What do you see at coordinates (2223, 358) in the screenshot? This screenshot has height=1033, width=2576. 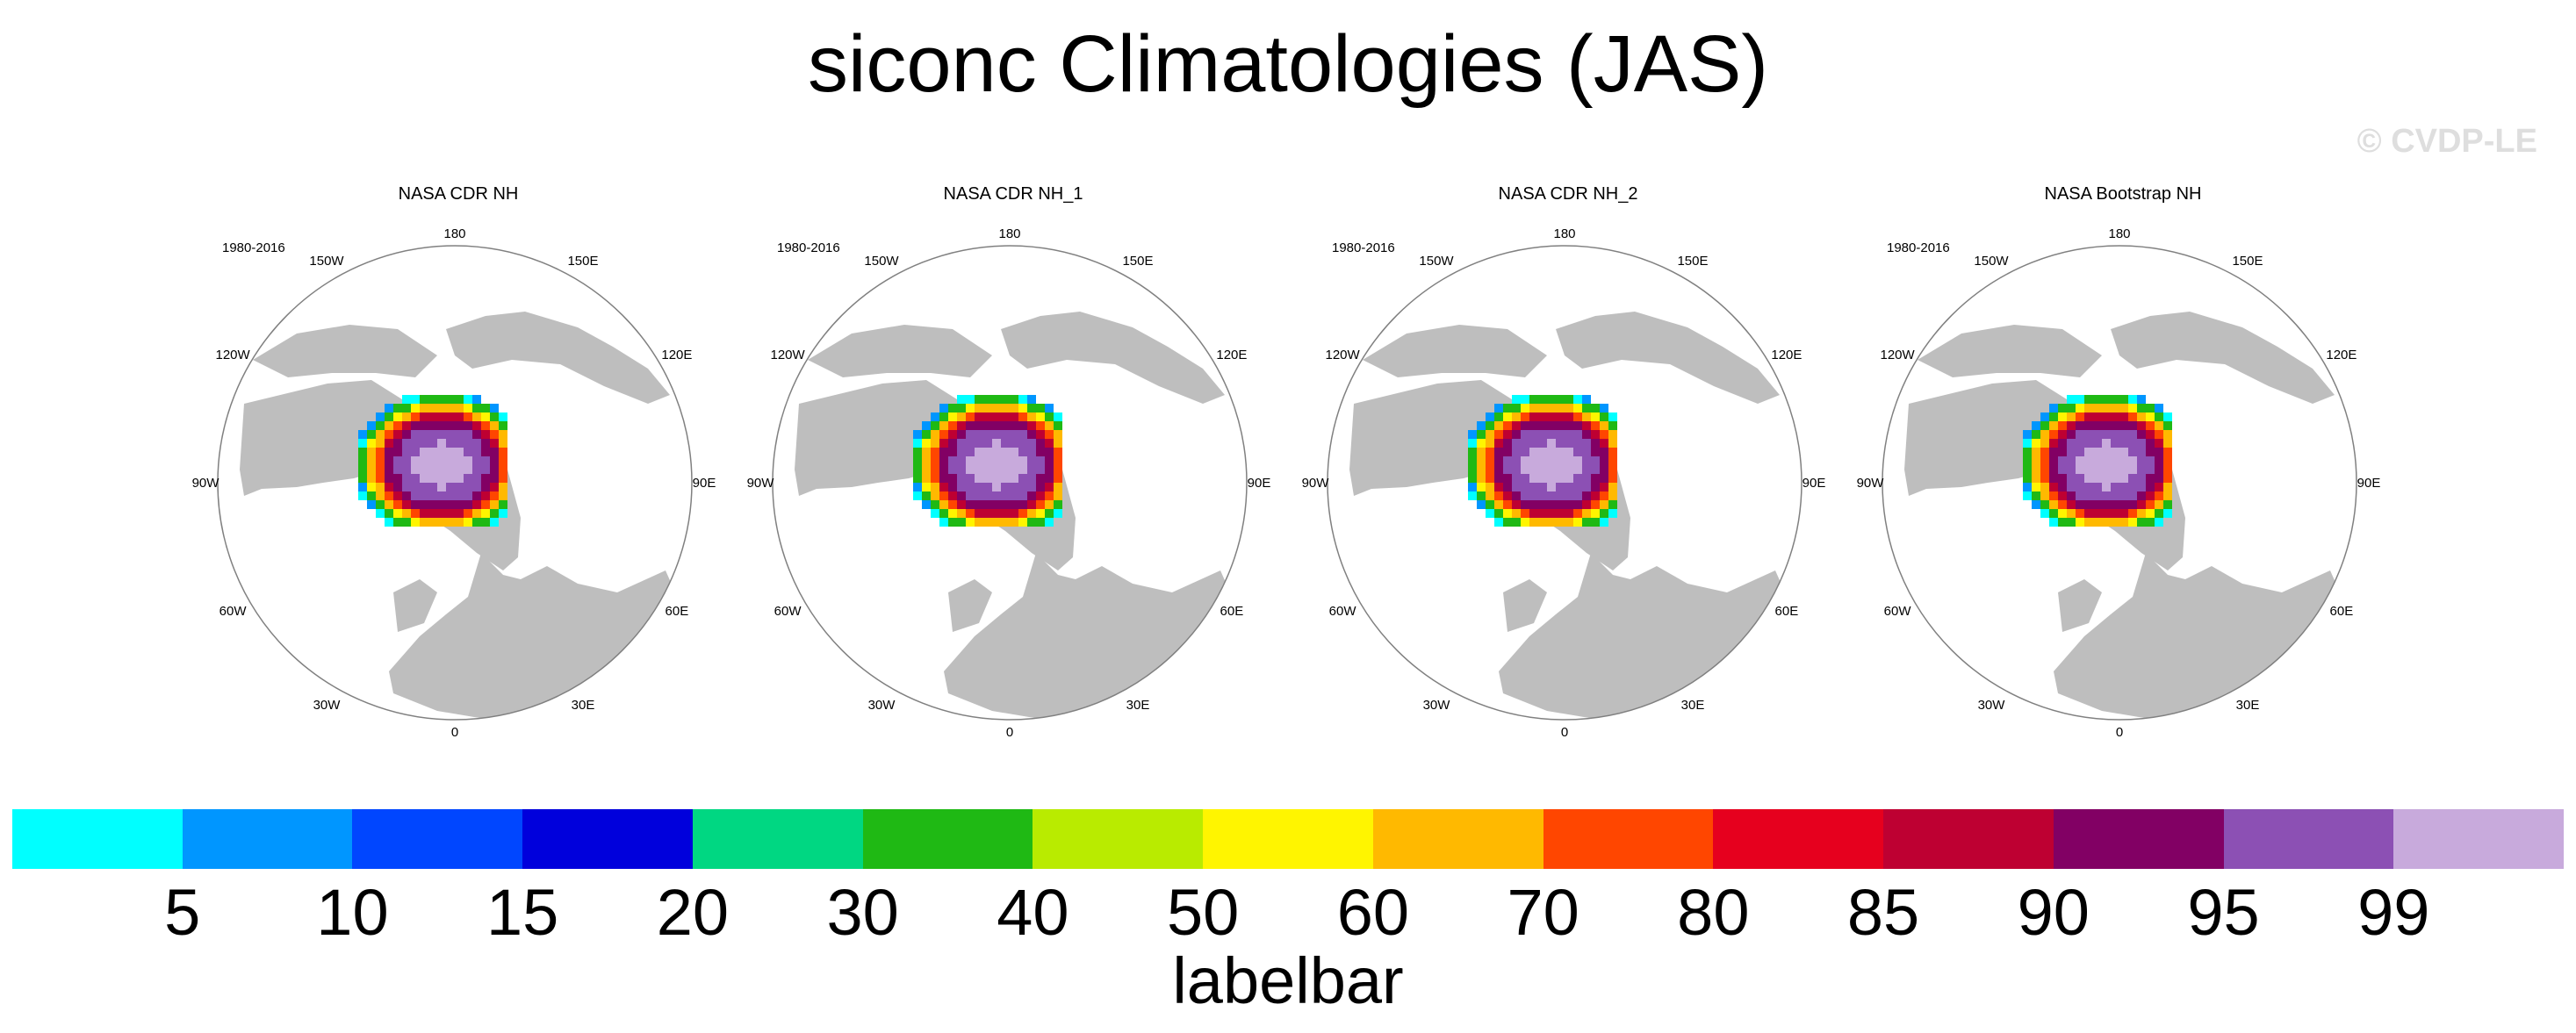 I see `land-mass` at bounding box center [2223, 358].